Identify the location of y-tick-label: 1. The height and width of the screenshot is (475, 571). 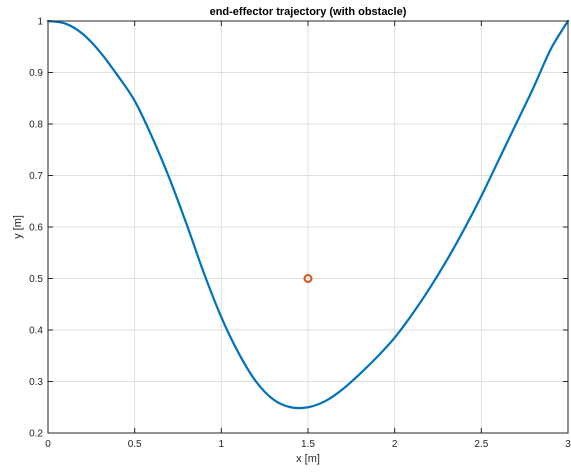
(40, 22).